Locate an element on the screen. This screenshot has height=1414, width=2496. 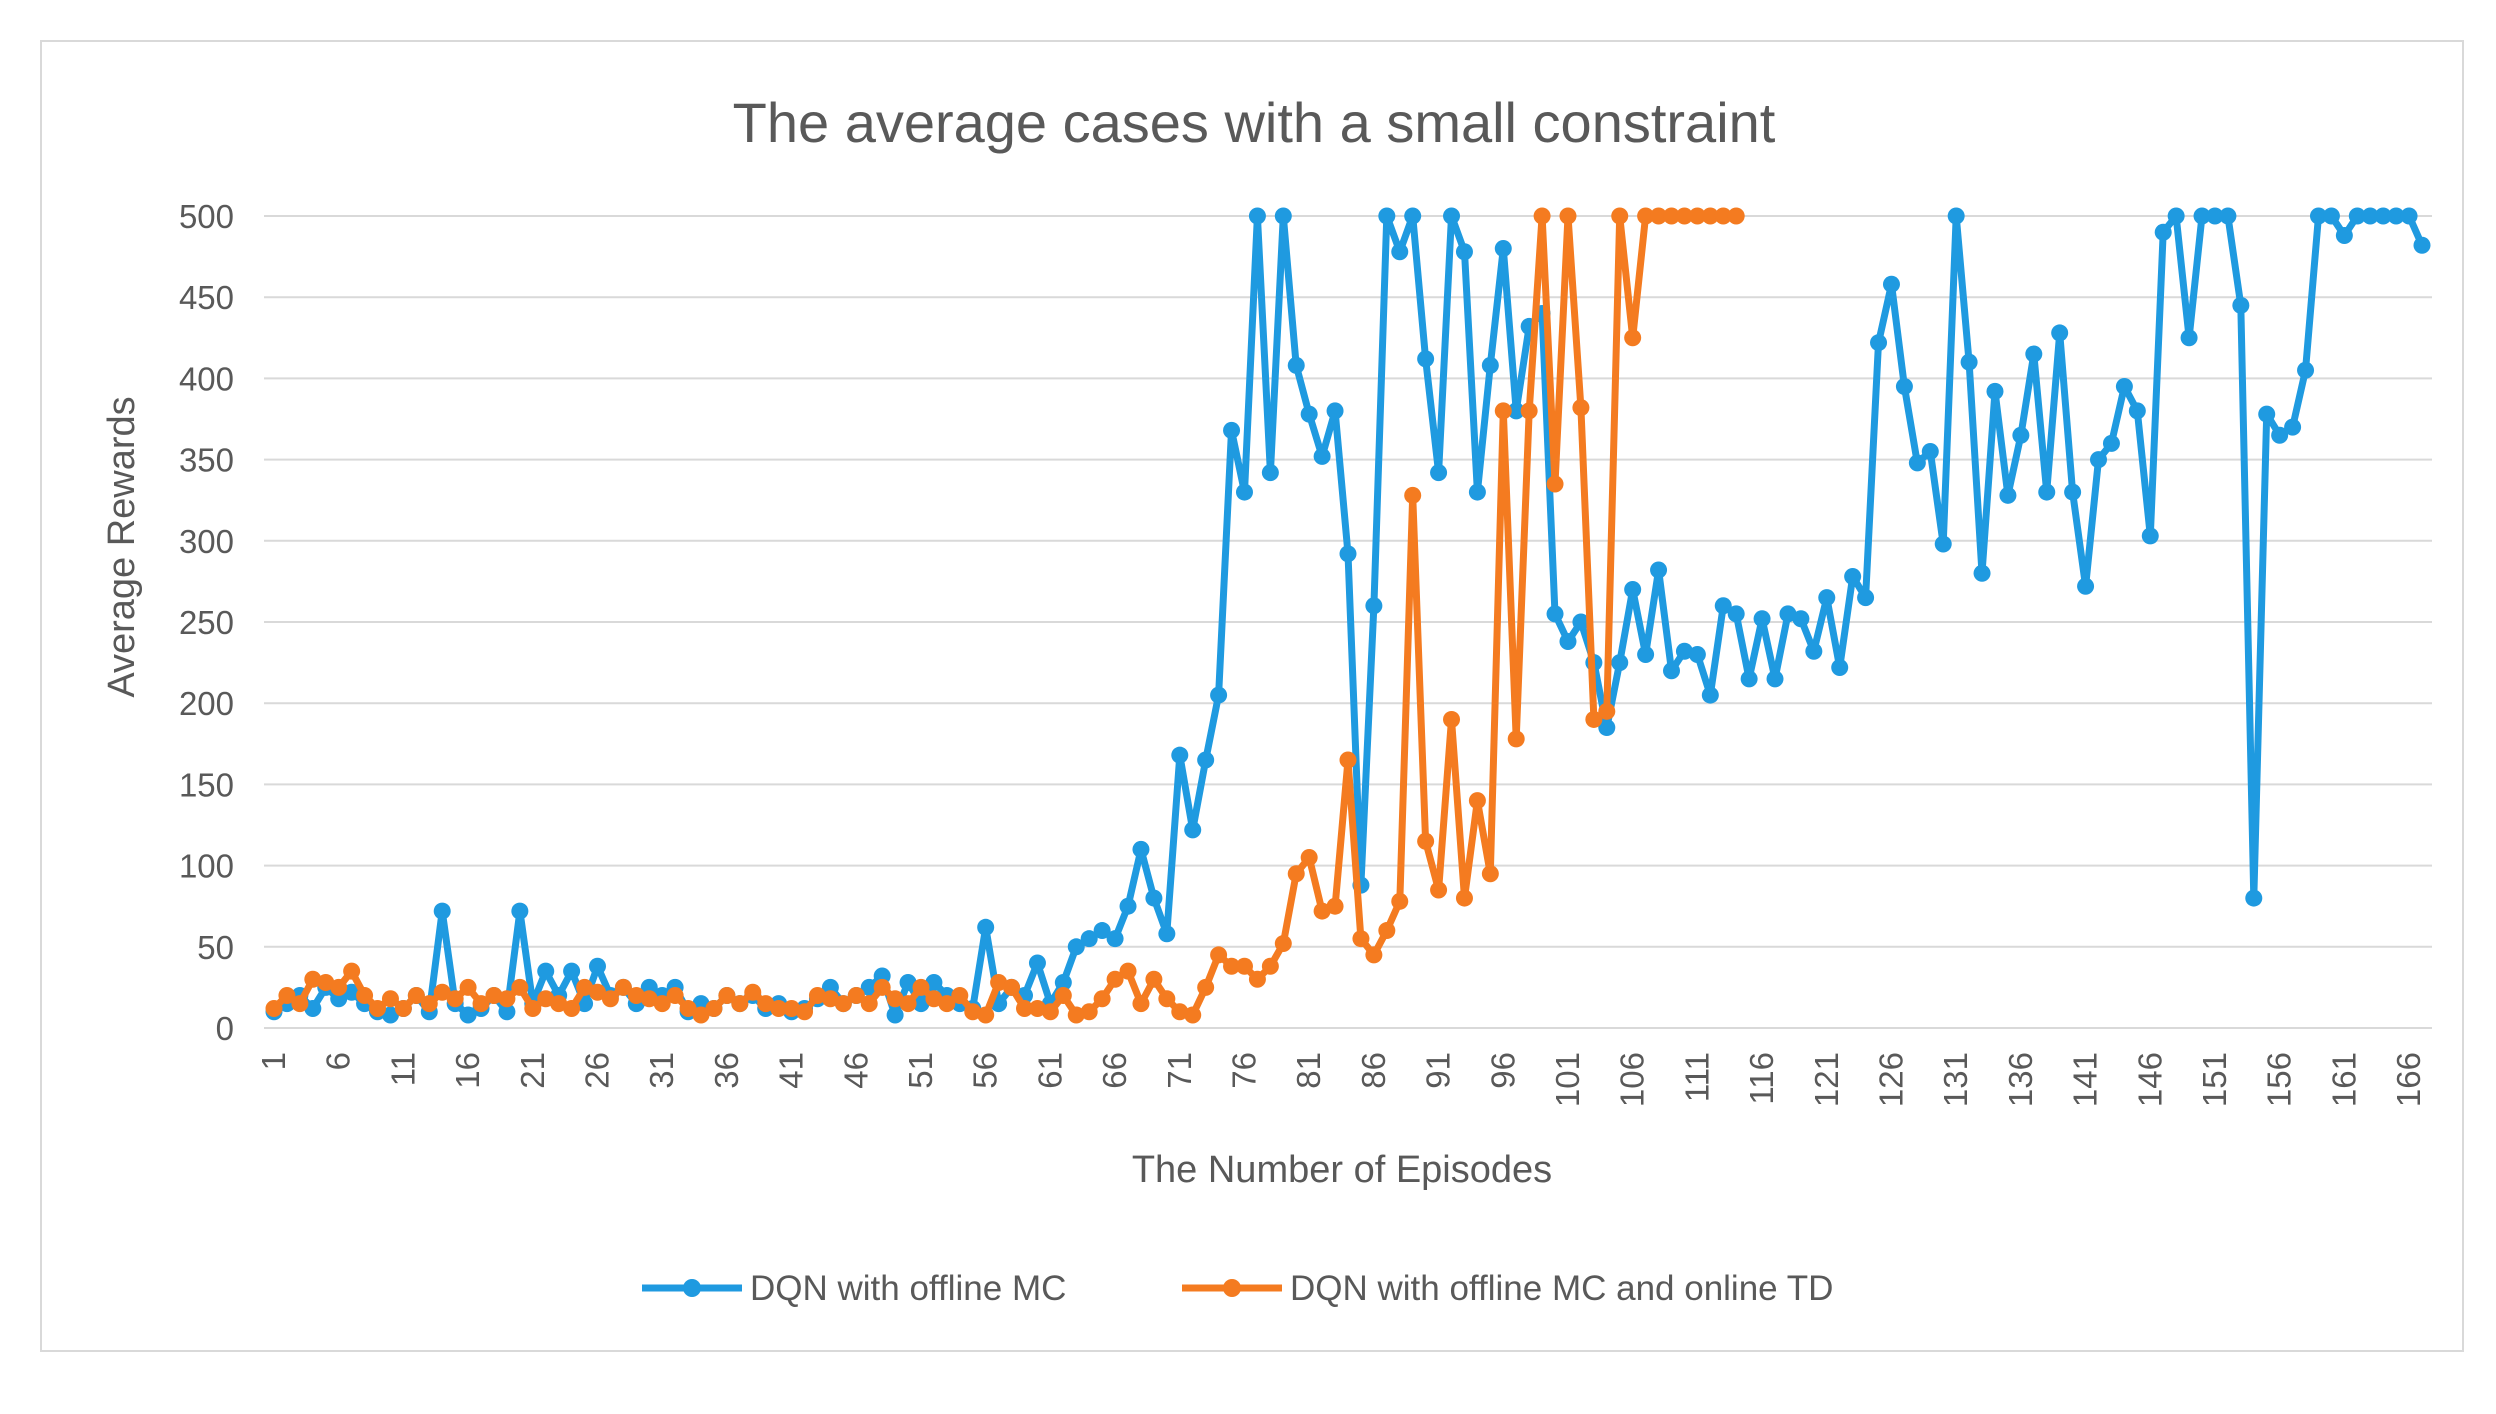
x-tick-label: 46 is located at coordinates (855, 1070).